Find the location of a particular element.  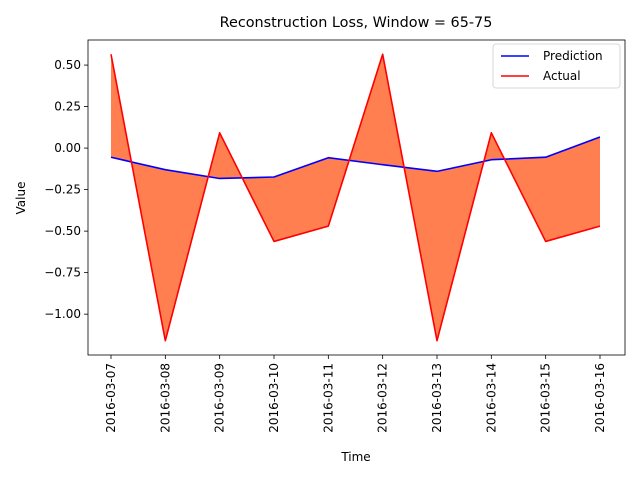

x-tick-label: 2016-03-11 is located at coordinates (328, 398).